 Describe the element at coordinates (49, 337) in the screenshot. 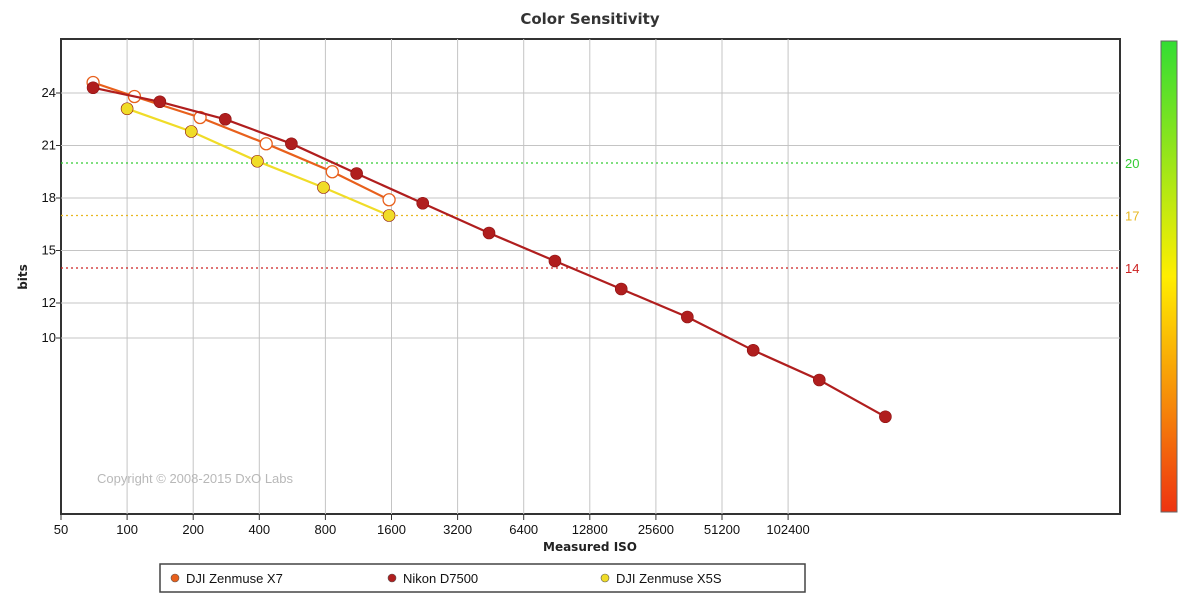

I see `y-tick-label: 10` at that location.